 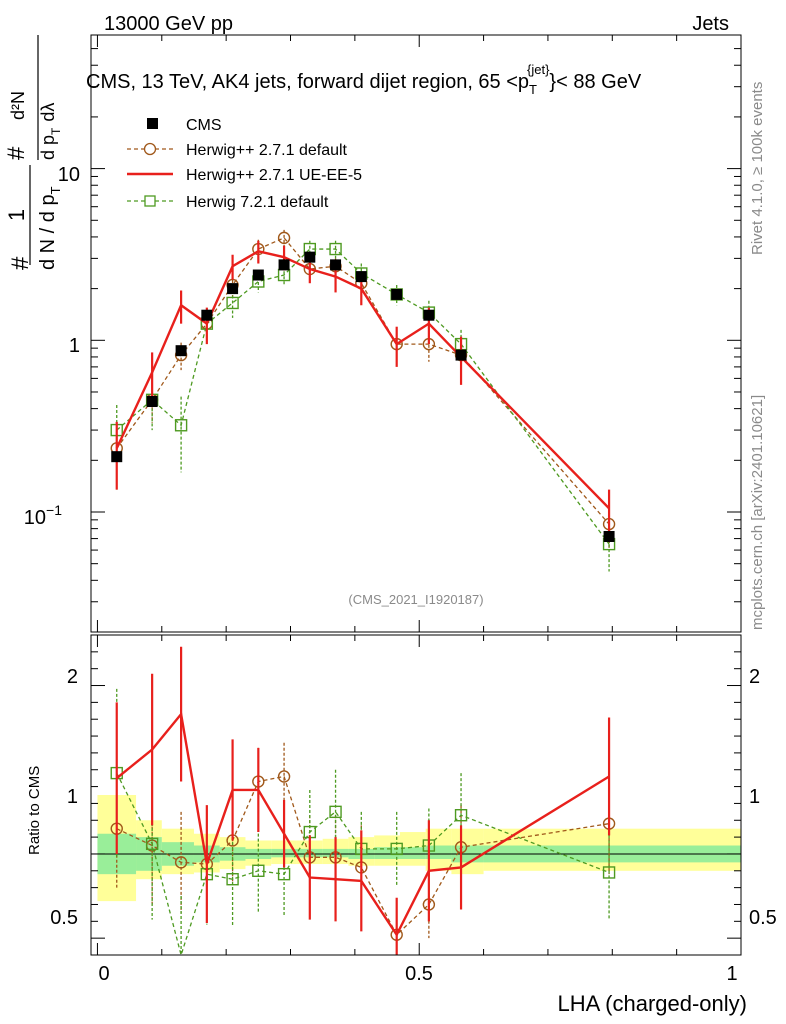 What do you see at coordinates (419, 974) in the screenshot?
I see `xtick-label-0.5: 0.5` at bounding box center [419, 974].